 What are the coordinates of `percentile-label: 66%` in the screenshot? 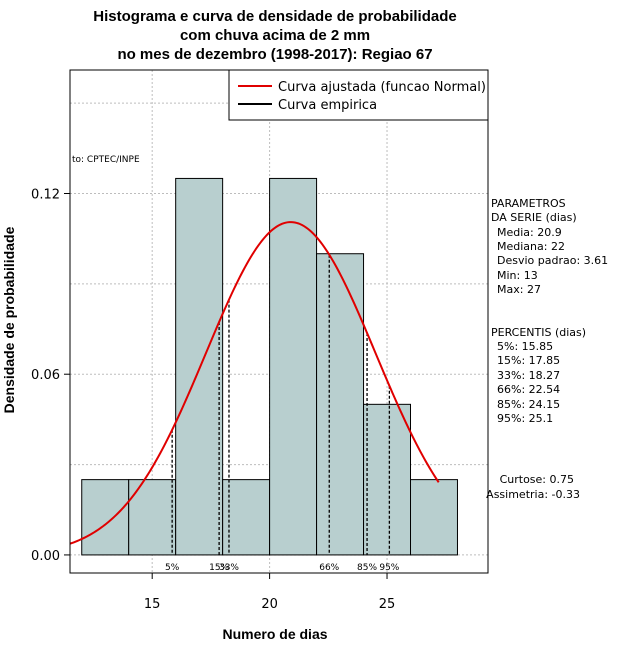 It's located at (329, 568).